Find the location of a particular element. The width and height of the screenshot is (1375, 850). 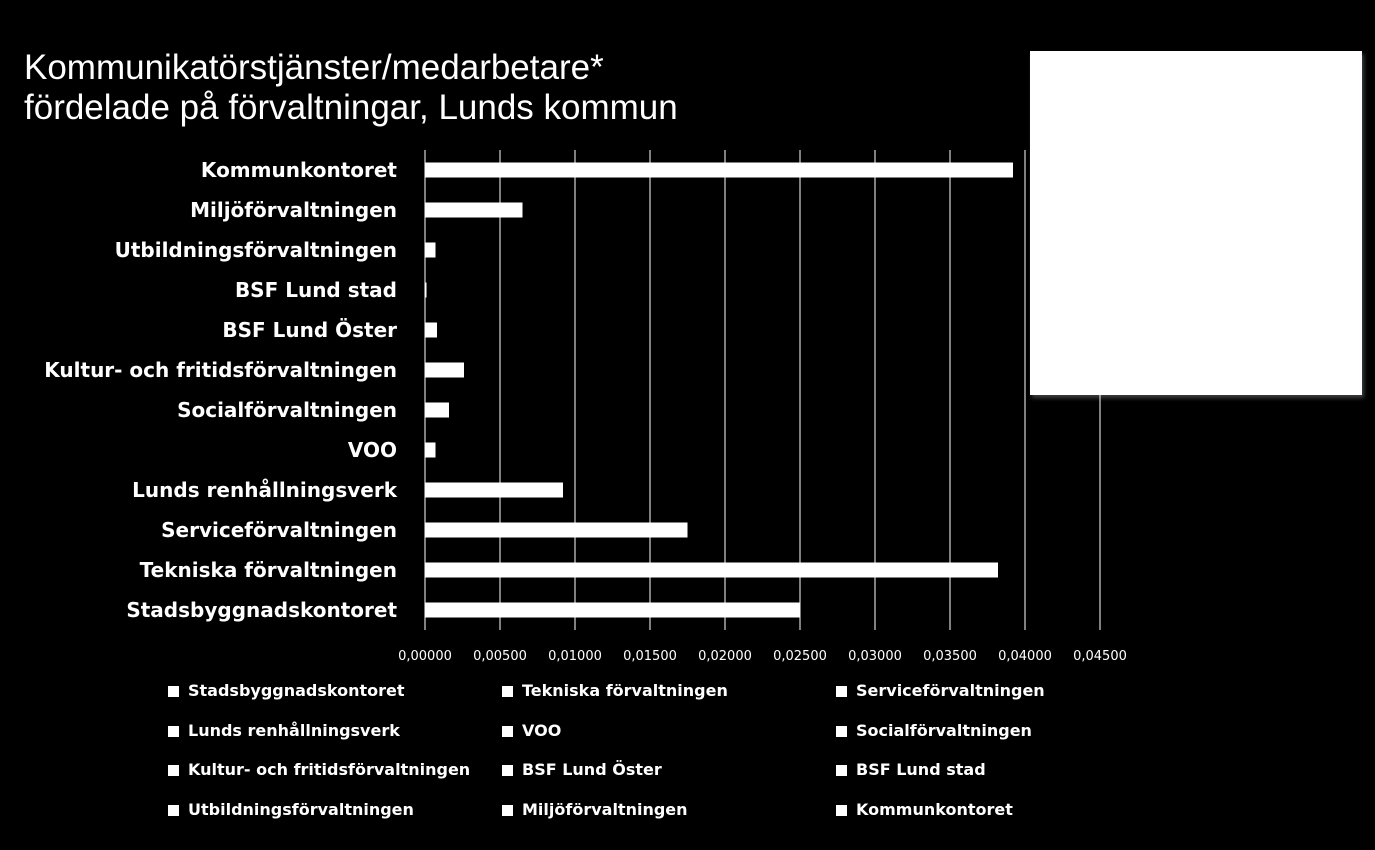

x-tick-label: 0,00000 is located at coordinates (425, 656).